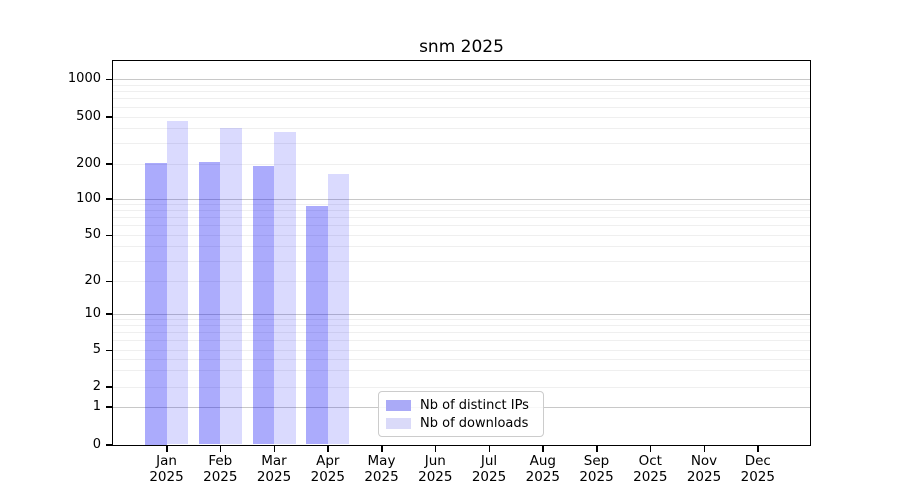 Image resolution: width=900 pixels, height=500 pixels. I want to click on bar-distinct_ips-apr, so click(317, 325).